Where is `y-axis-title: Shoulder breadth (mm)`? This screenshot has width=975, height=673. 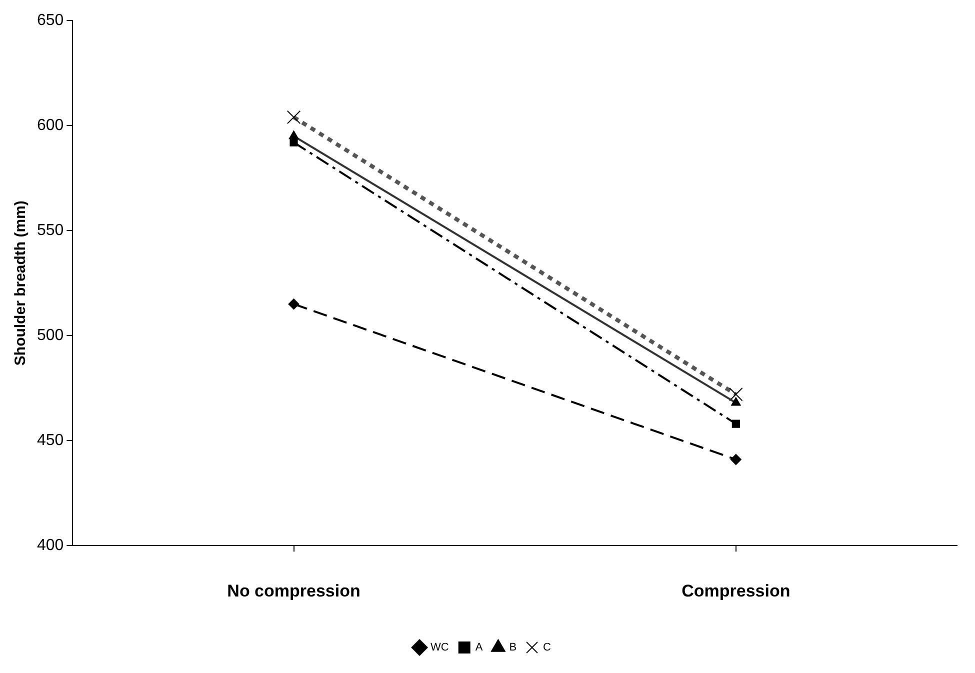 y-axis-title: Shoulder breadth (mm) is located at coordinates (21, 283).